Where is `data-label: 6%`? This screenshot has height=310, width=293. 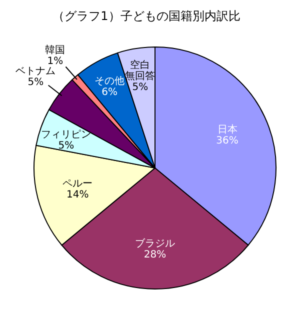 data-label: 6% is located at coordinates (110, 92).